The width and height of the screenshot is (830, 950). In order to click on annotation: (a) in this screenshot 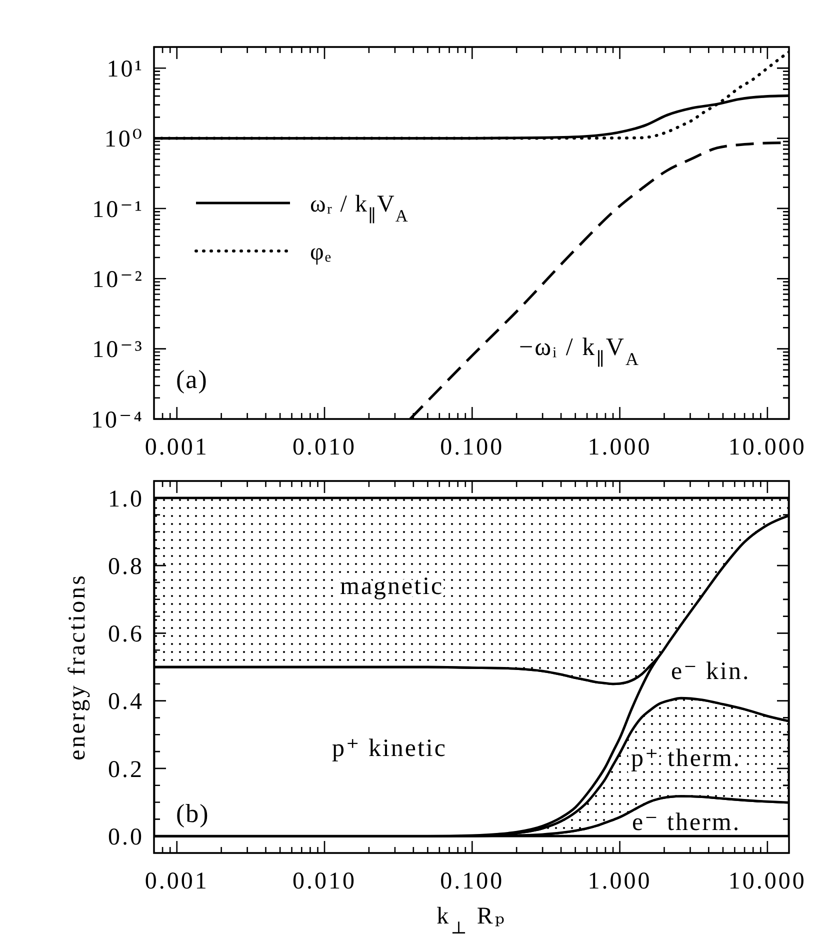, I will do `click(192, 379)`.